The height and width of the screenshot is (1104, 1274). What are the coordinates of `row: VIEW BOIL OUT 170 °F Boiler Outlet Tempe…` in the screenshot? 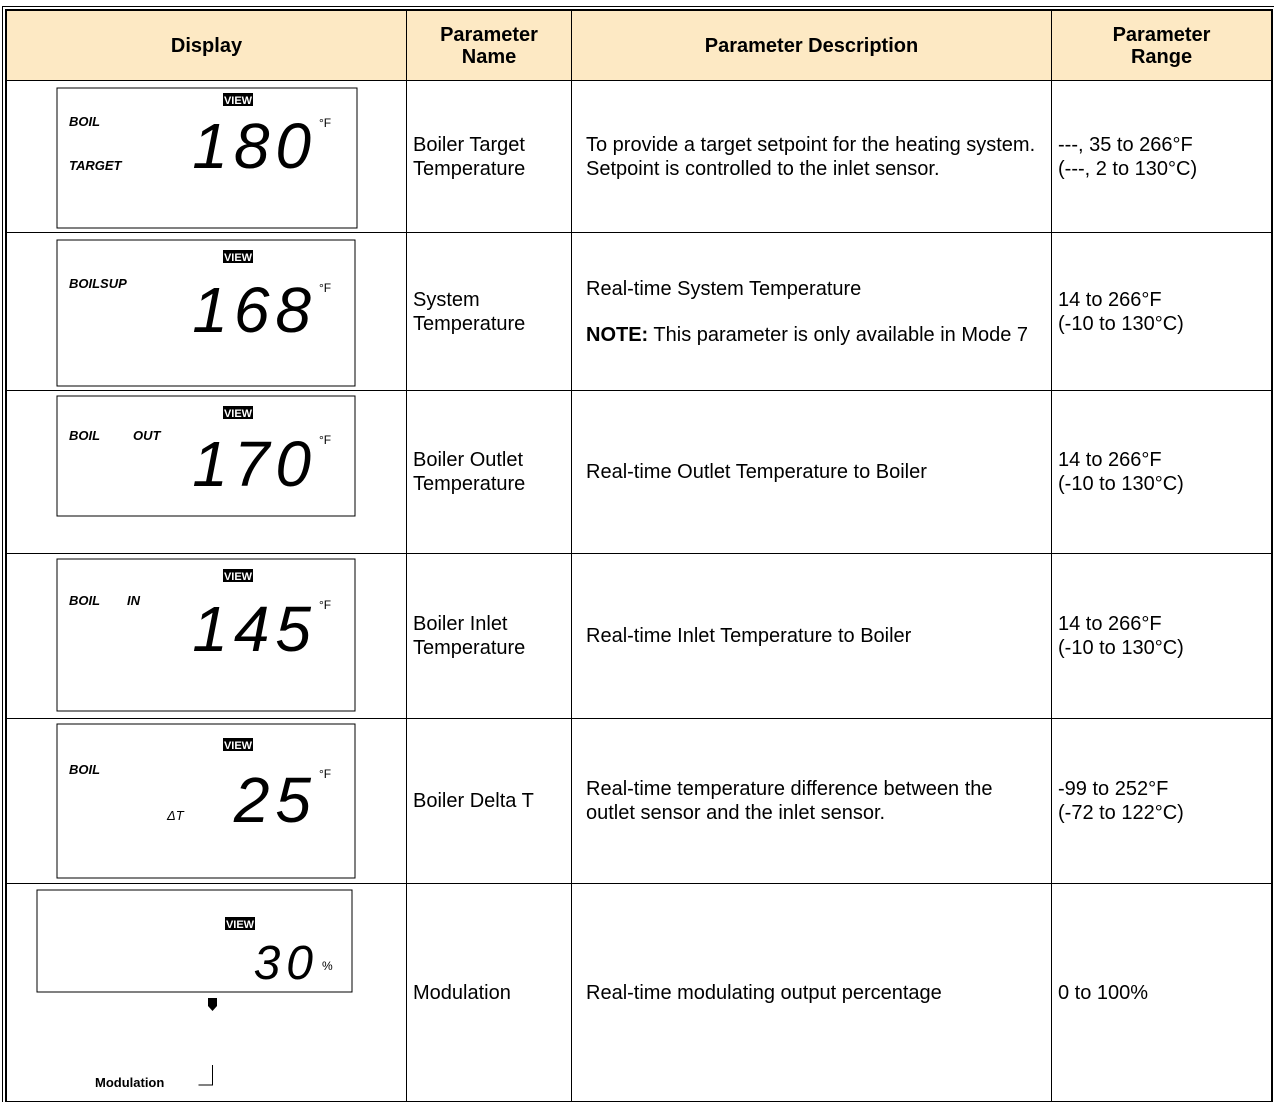 It's located at (639, 472).